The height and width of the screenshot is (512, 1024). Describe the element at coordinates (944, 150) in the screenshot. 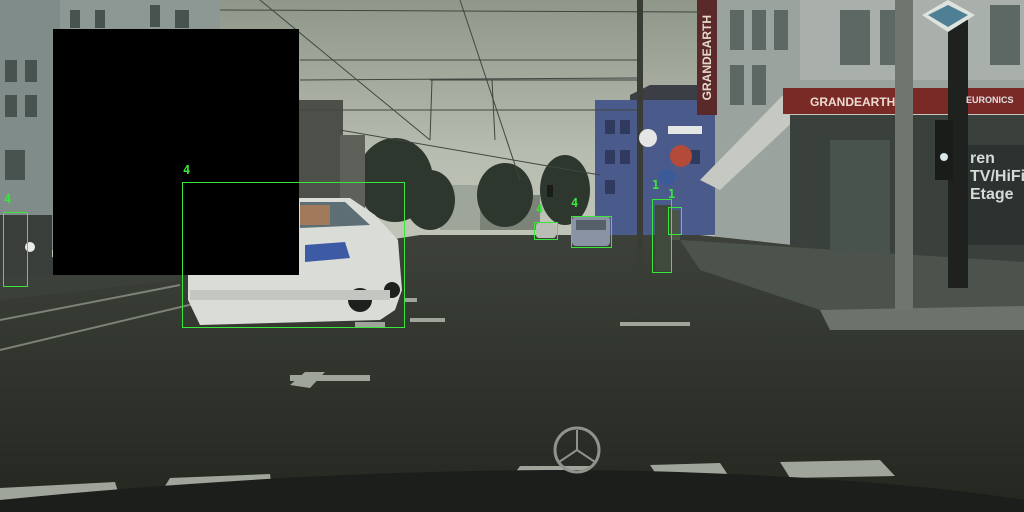

I see `traffic-light` at that location.